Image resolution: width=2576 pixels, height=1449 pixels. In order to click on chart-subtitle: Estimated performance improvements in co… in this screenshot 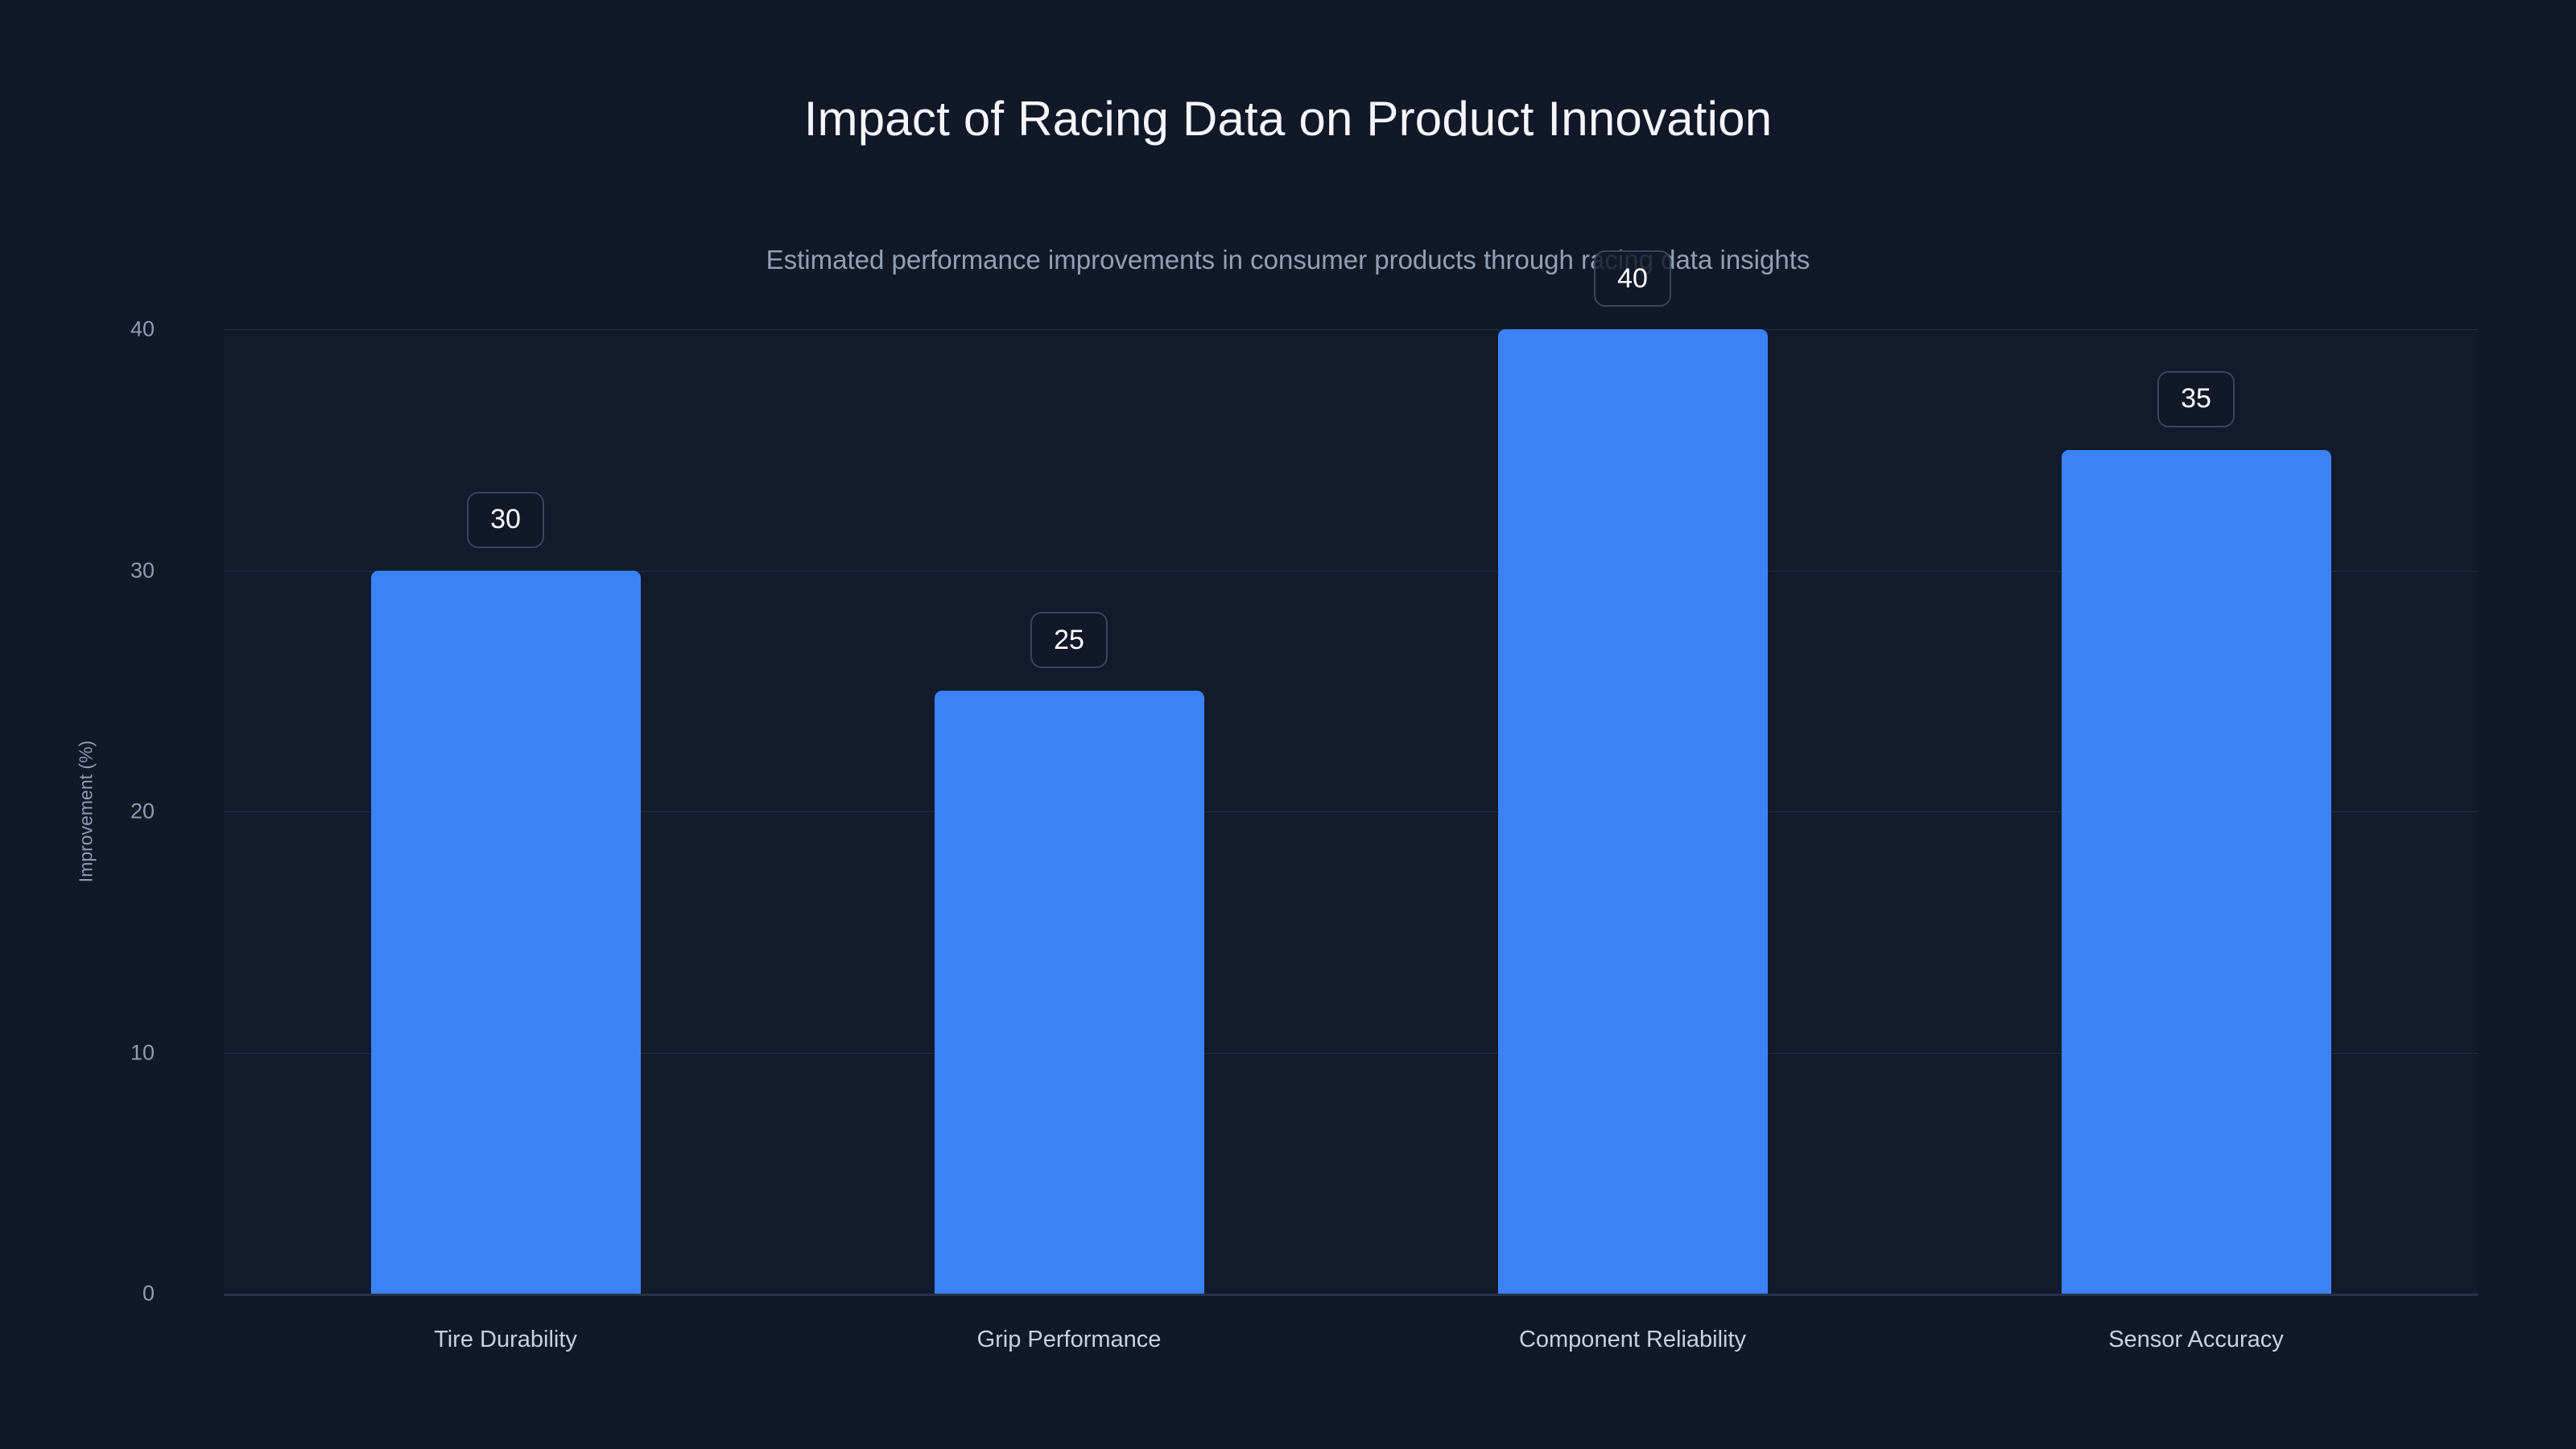, I will do `click(1288, 260)`.